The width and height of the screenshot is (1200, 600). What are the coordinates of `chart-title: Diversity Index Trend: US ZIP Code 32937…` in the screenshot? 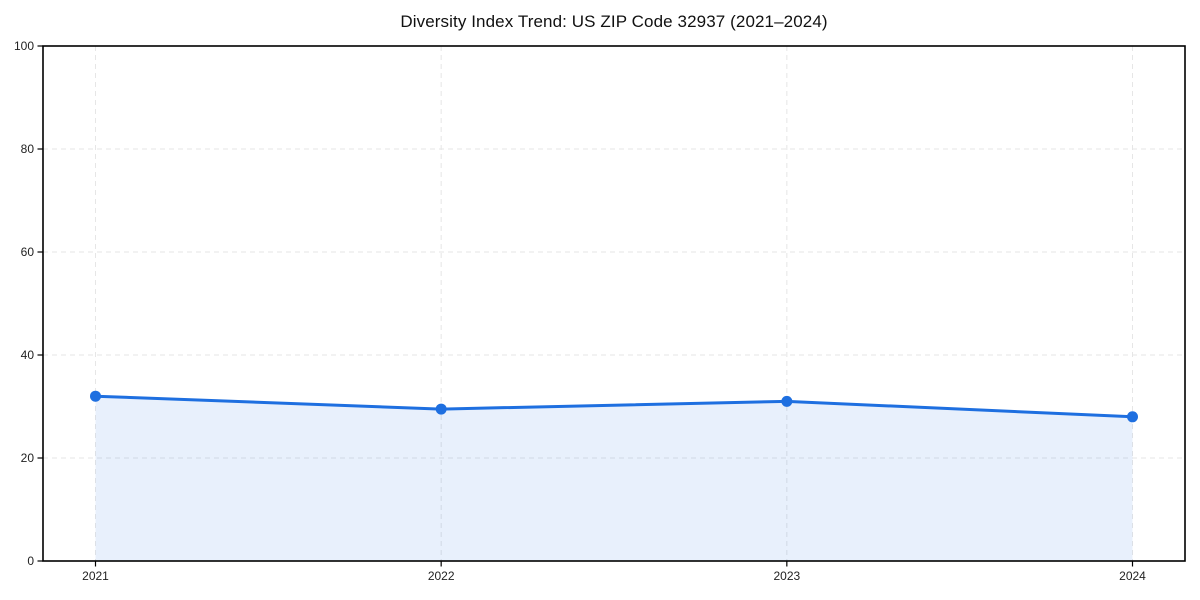 It's located at (614, 21).